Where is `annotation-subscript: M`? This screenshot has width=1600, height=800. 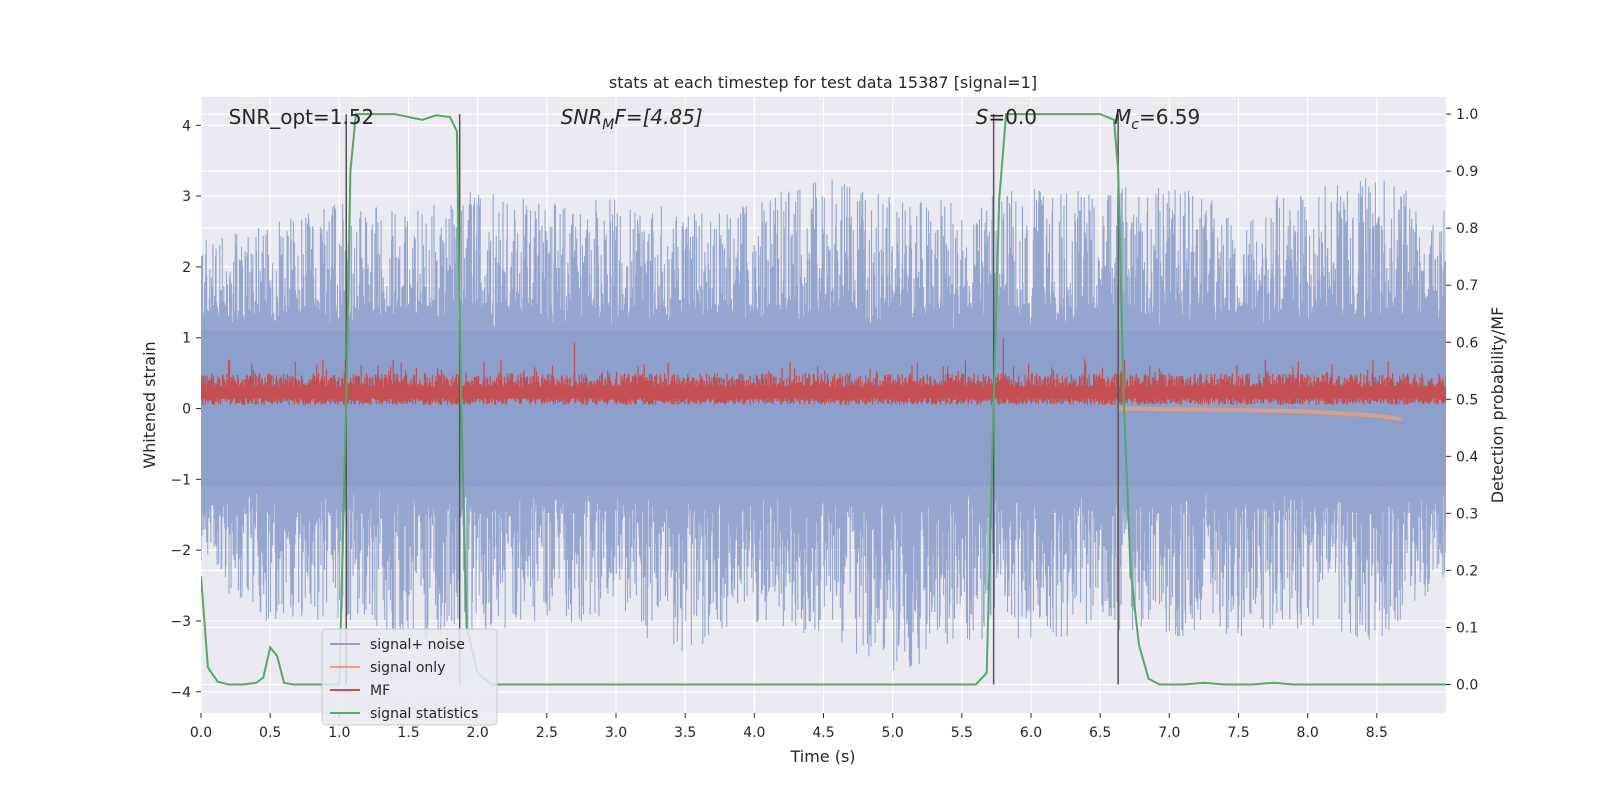
annotation-subscript: M is located at coordinates (608, 125).